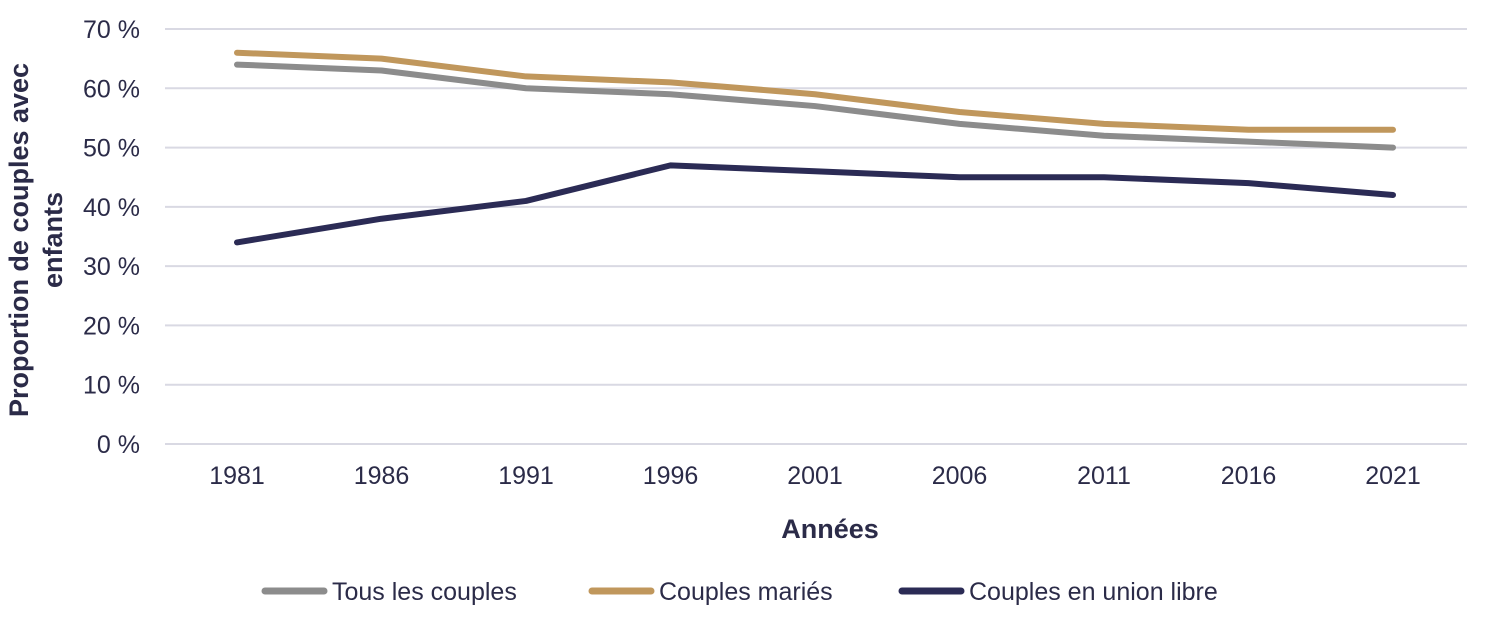 Image resolution: width=1497 pixels, height=631 pixels. Describe the element at coordinates (1104, 476) in the screenshot. I see `x-tick-label: 2011` at that location.